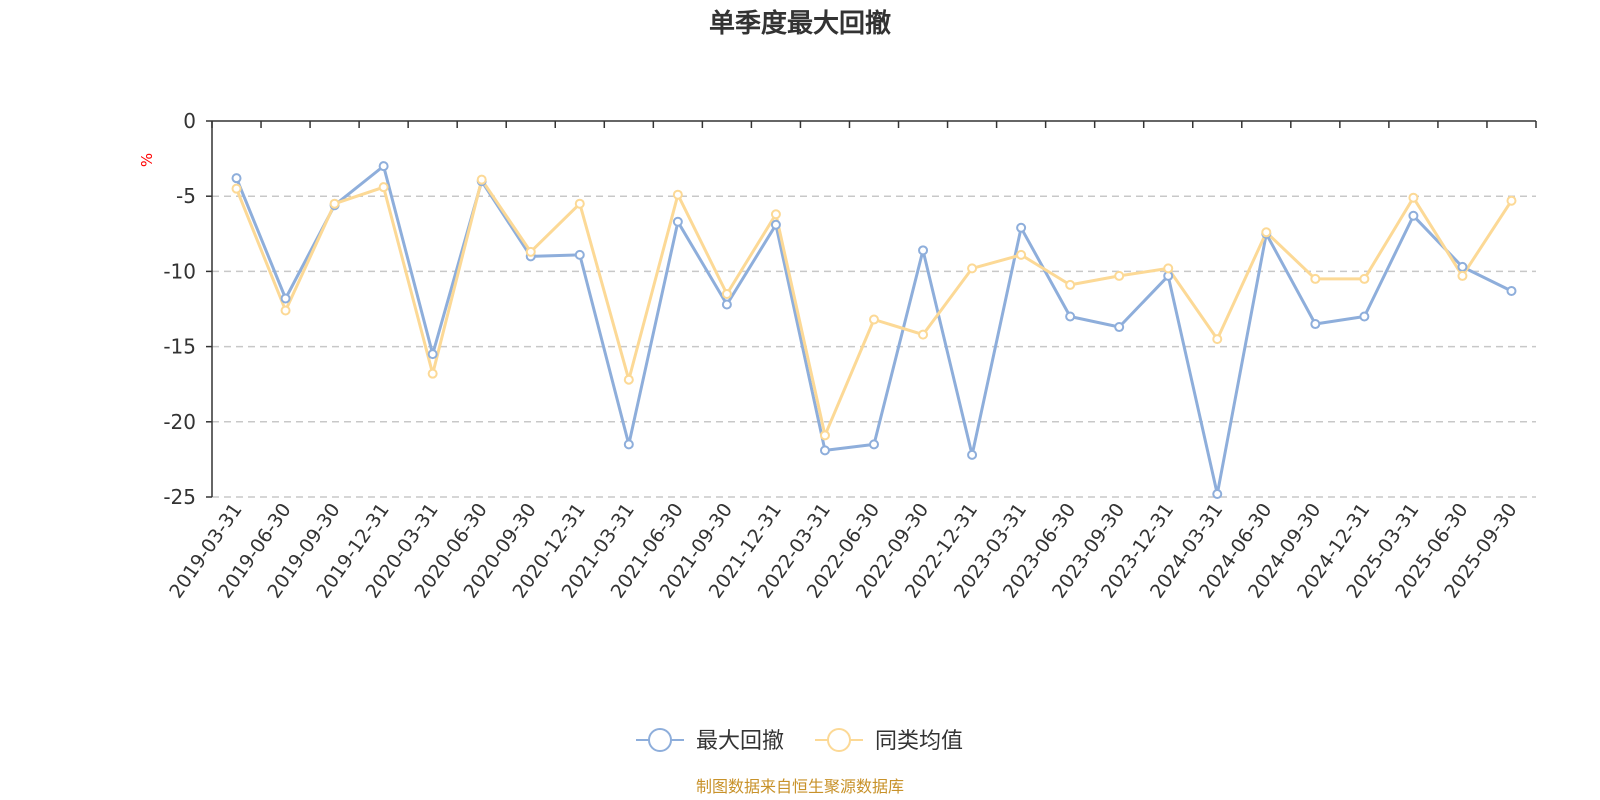 Image resolution: width=1600 pixels, height=800 pixels. I want to click on source-note: 制图数据来自恒生聚源数据库, so click(800, 786).